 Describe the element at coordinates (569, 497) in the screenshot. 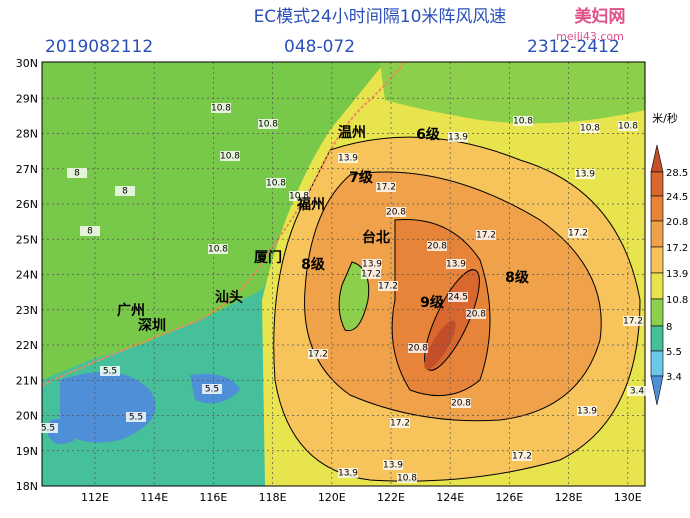

I see `lon-label: 128E` at that location.